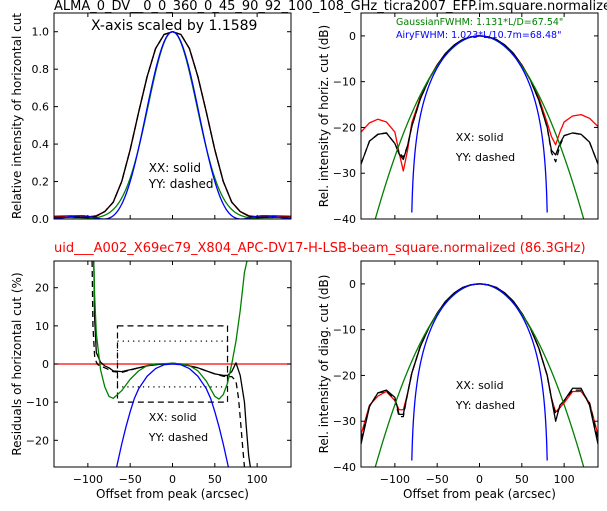  I want to click on y-axis-label: Residuals of horizontal cut (%), so click(17, 363).